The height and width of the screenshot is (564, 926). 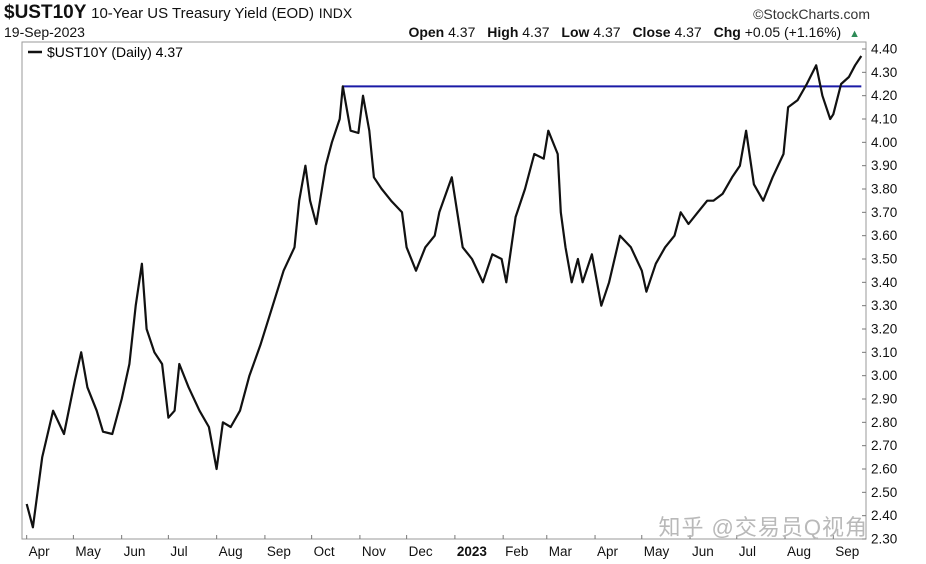 What do you see at coordinates (503, 32) in the screenshot?
I see `high-label: High` at bounding box center [503, 32].